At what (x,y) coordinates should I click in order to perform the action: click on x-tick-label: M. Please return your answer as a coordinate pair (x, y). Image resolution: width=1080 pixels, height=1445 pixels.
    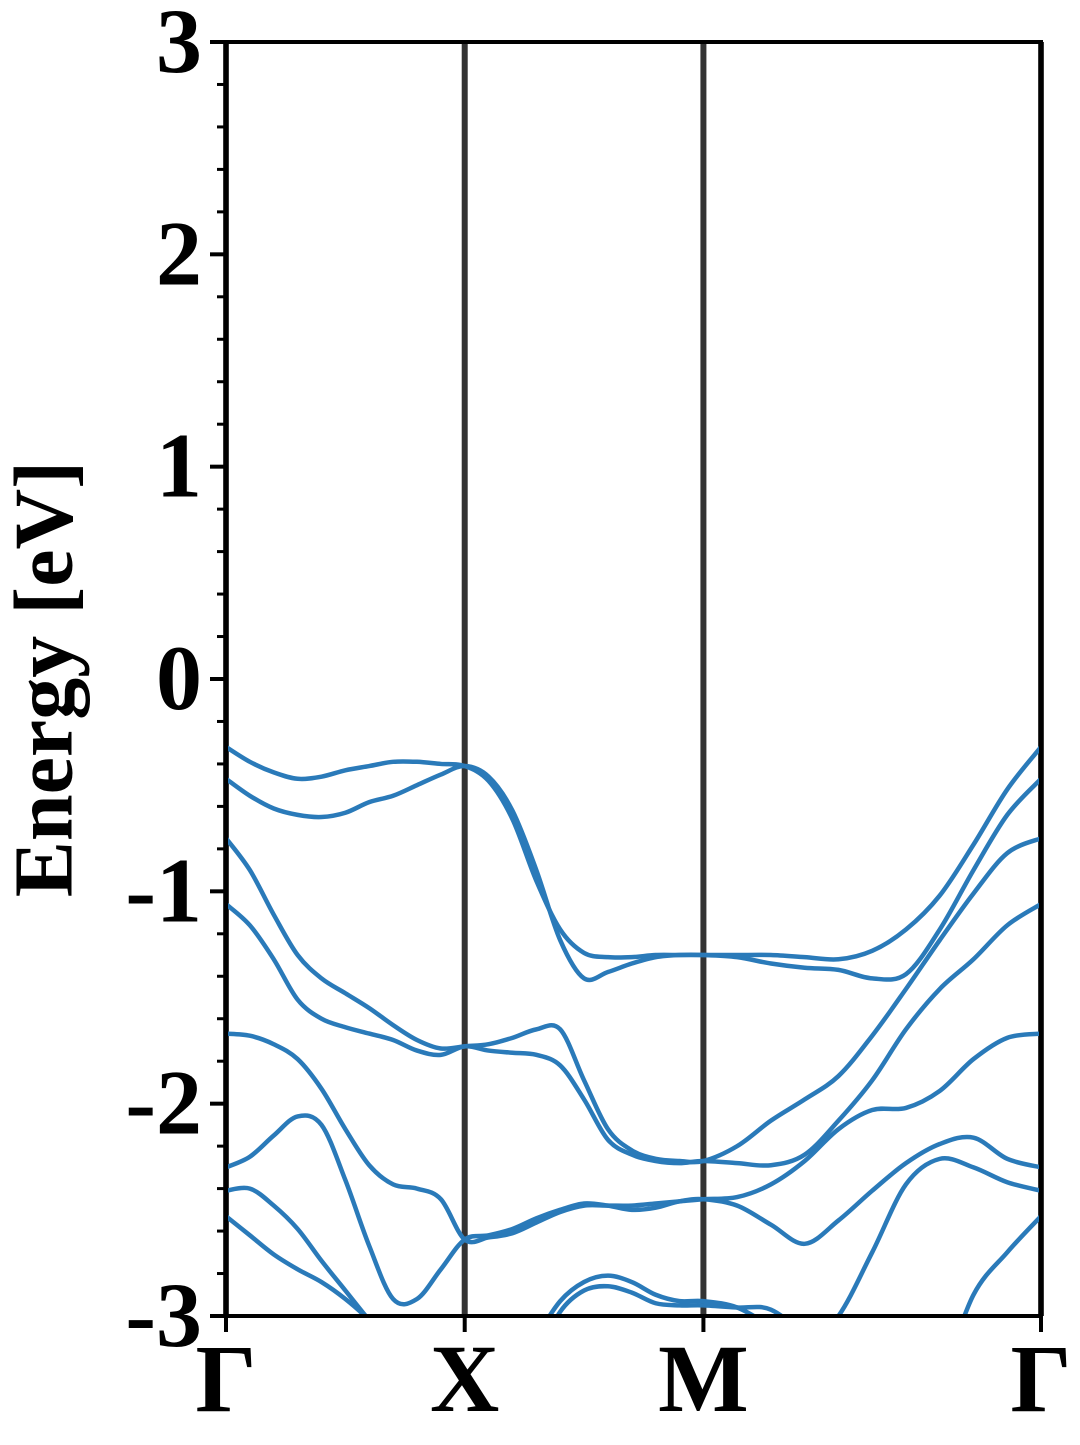
    Looking at the image, I should click on (703, 1378).